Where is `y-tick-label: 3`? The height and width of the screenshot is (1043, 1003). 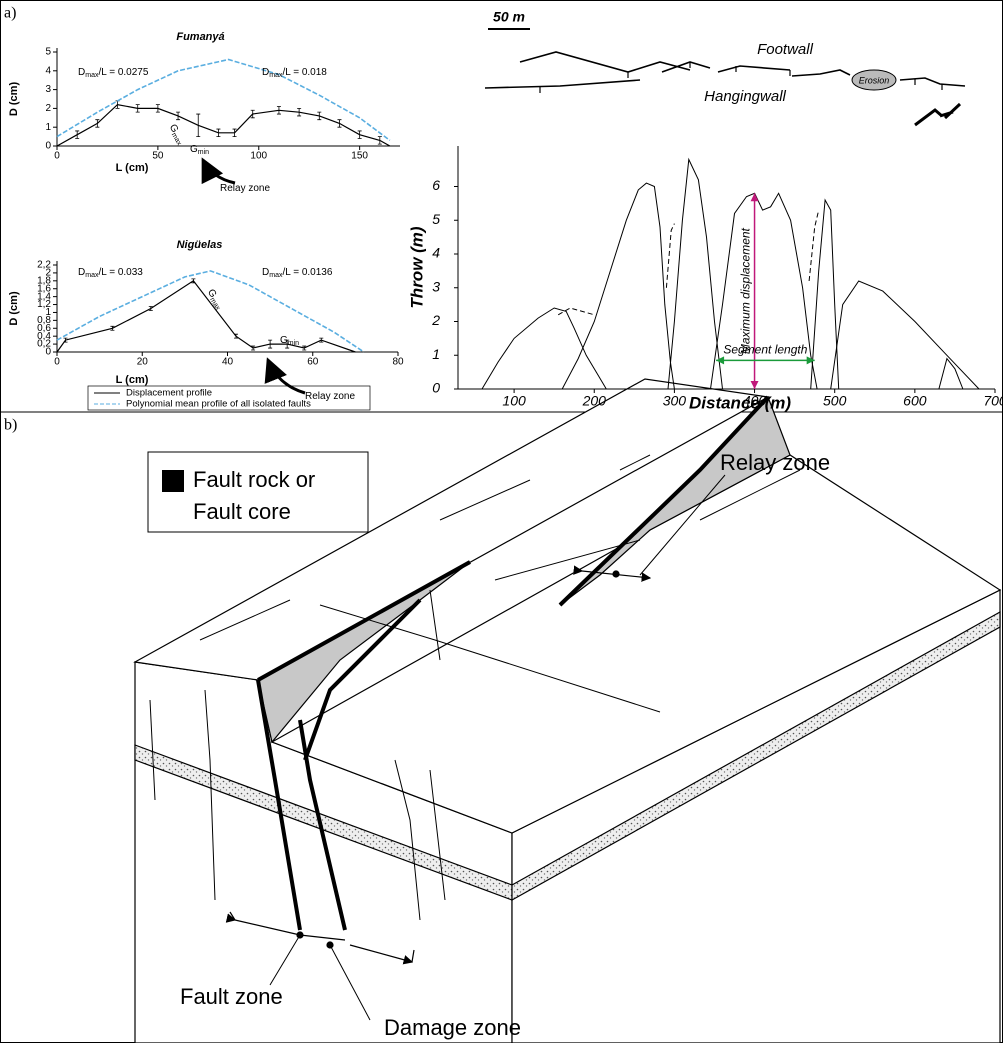 y-tick-label: 3 is located at coordinates (48, 89).